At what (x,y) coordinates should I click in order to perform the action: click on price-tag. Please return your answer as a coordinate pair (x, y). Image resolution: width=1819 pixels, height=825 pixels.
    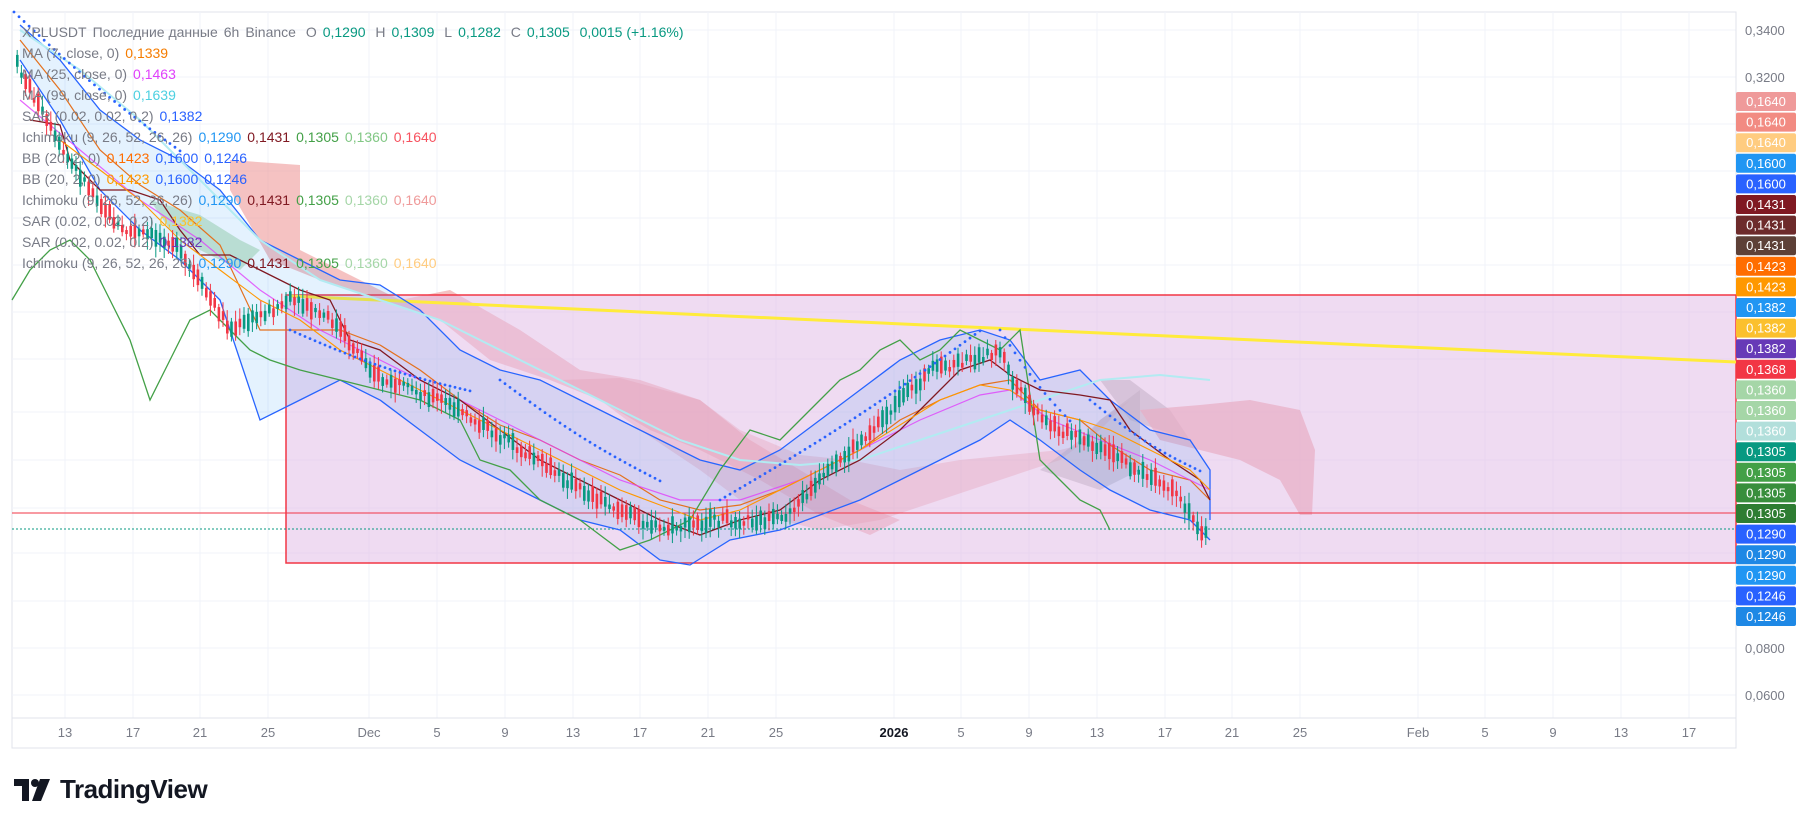
    Looking at the image, I should click on (1766, 493).